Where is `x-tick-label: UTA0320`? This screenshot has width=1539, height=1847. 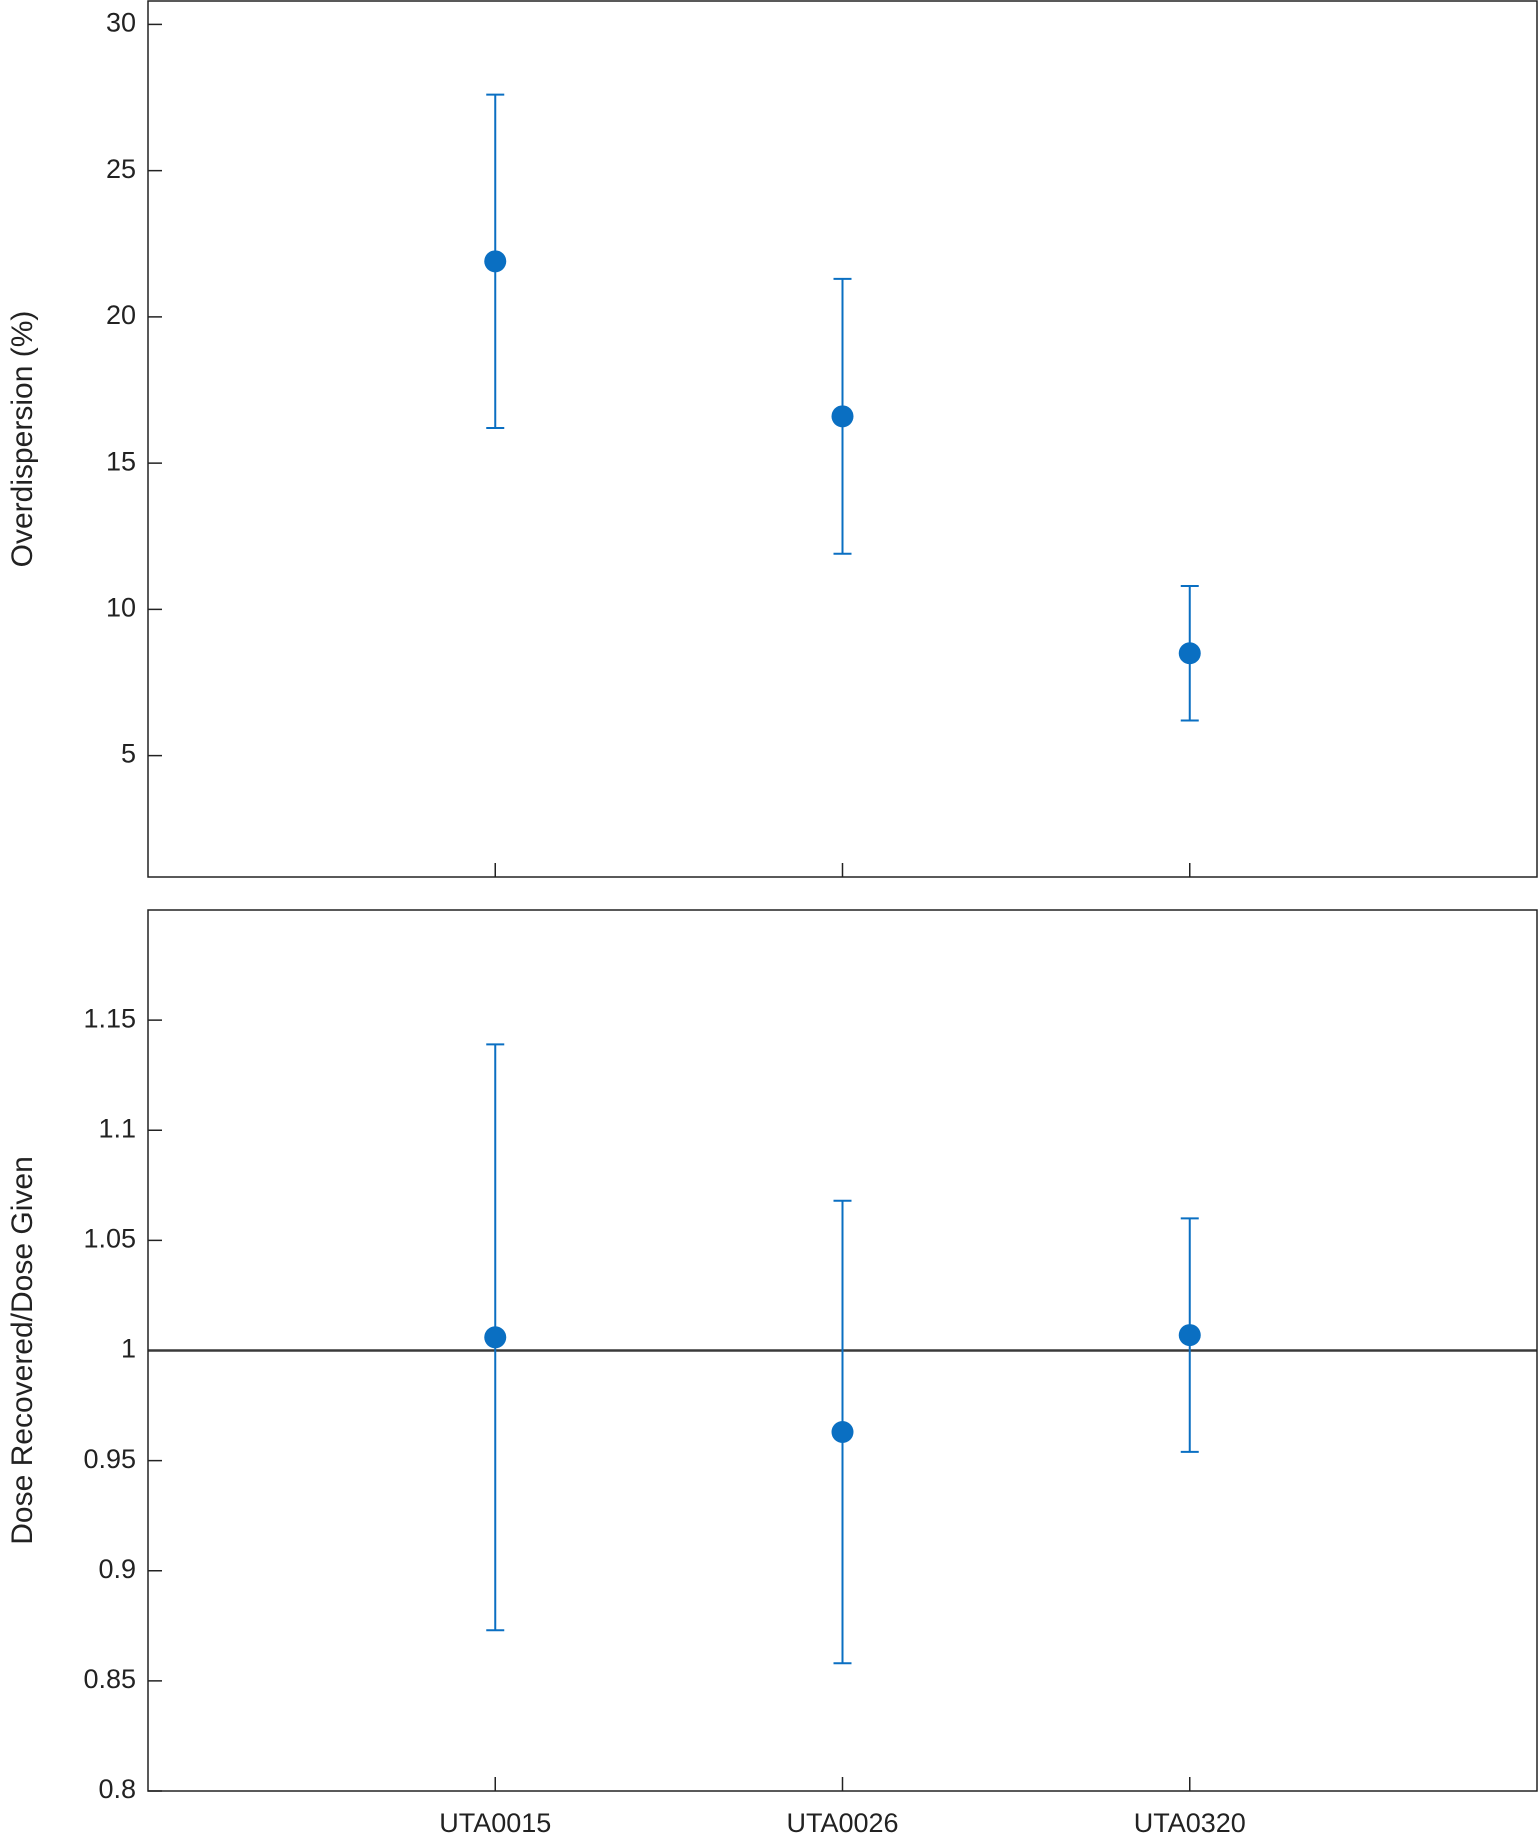
x-tick-label: UTA0320 is located at coordinates (1190, 1823).